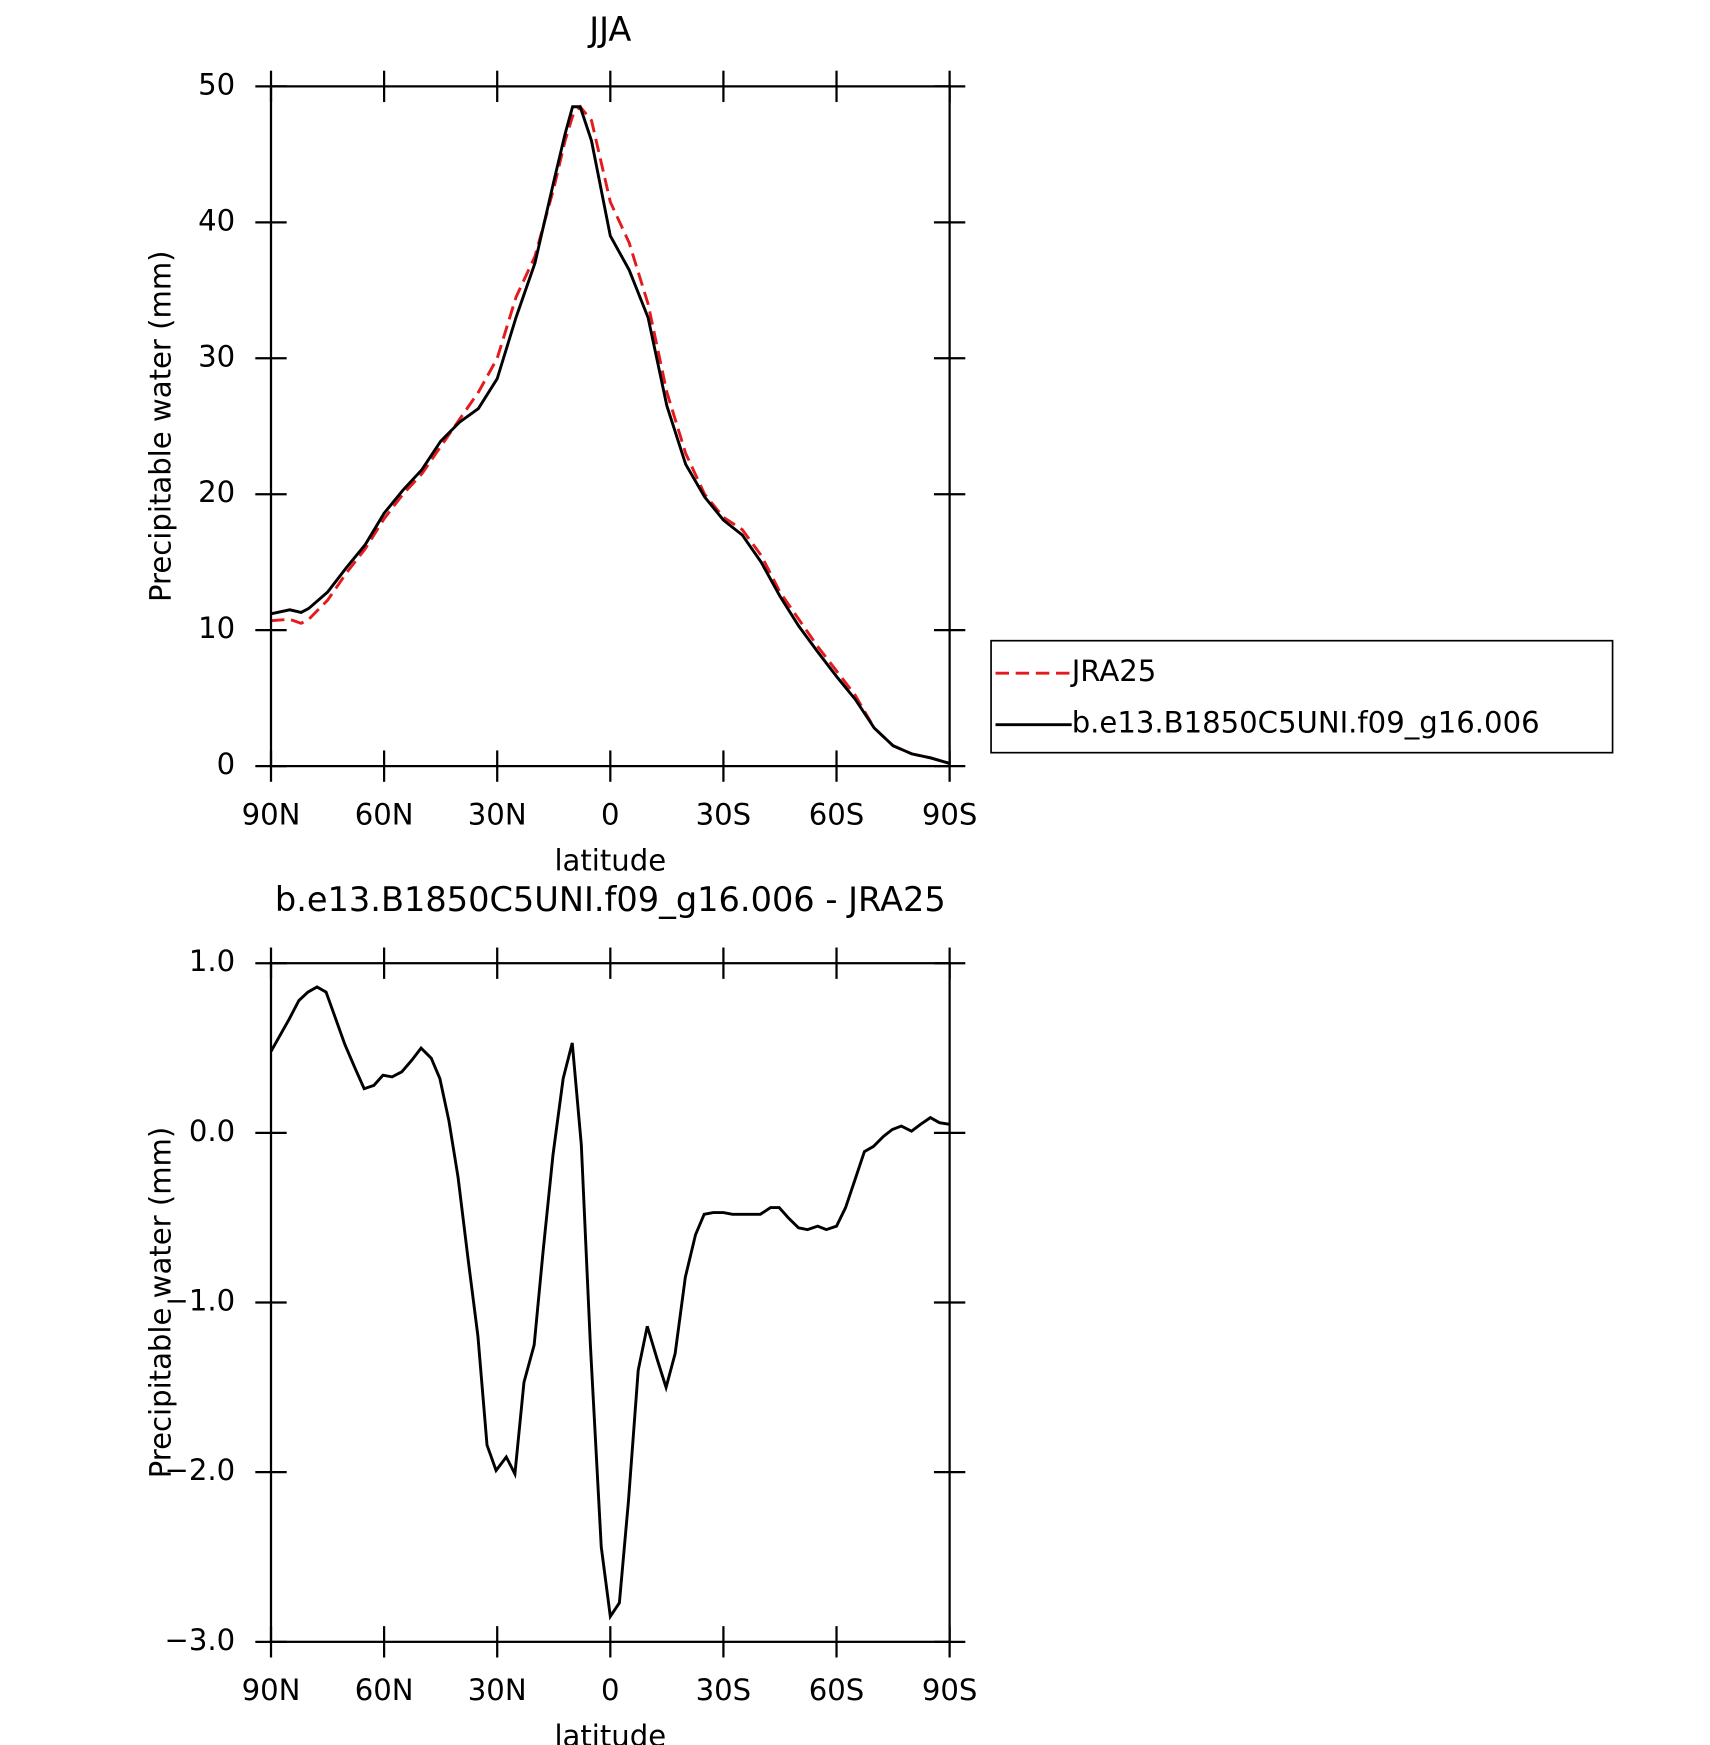 This screenshot has height=1745, width=1710. I want to click on y-tick-label: 40, so click(216, 220).